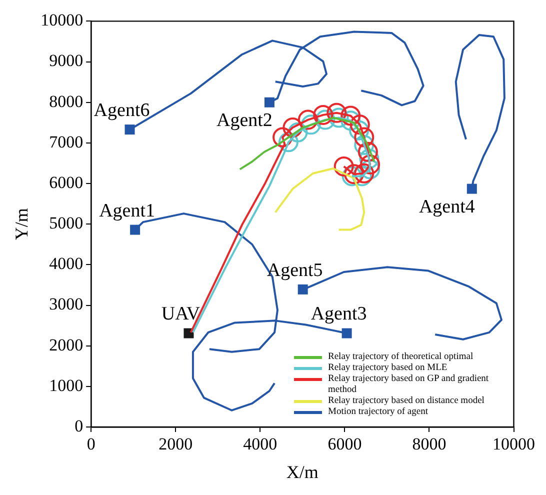  I want to click on x-tick-label: 2000, so click(175, 444).